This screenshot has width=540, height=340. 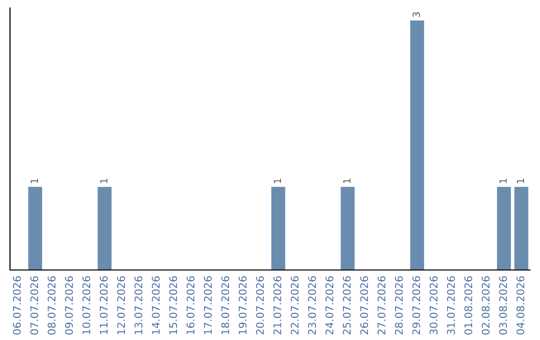 I want to click on x-tick-label: 11.07.2026, so click(x=104, y=305).